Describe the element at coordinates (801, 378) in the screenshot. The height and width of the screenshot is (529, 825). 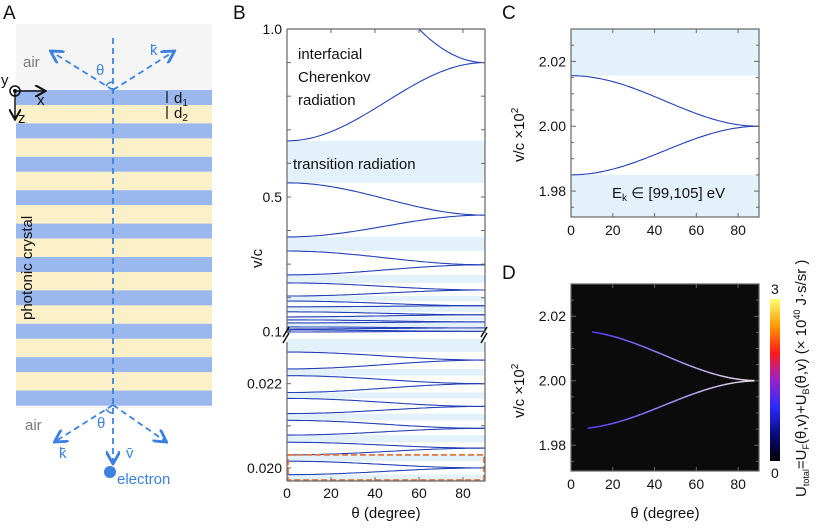
I see `colorbar-label: Utotal=UF(θ,v)+UB(θ,v) (× 1040 J·s/sr )` at that location.